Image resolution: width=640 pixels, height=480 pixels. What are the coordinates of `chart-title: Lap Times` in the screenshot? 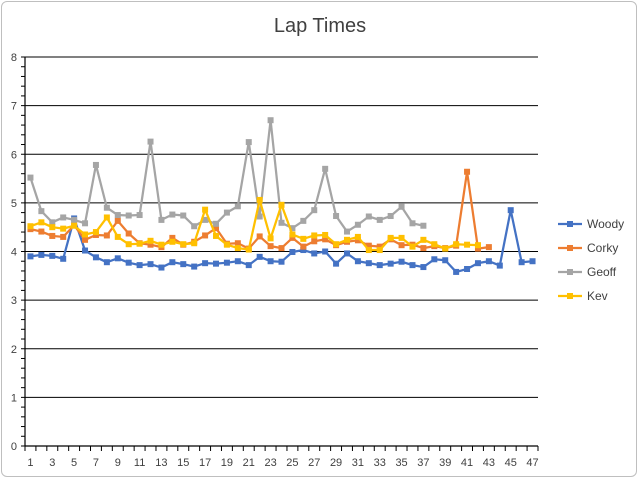 It's located at (320, 26).